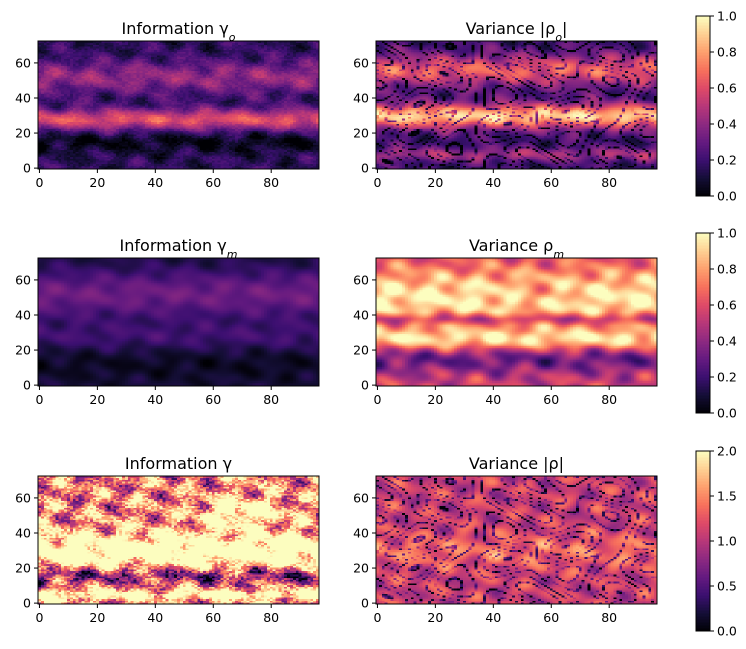  I want to click on panel-title: Information γ, so click(178, 463).